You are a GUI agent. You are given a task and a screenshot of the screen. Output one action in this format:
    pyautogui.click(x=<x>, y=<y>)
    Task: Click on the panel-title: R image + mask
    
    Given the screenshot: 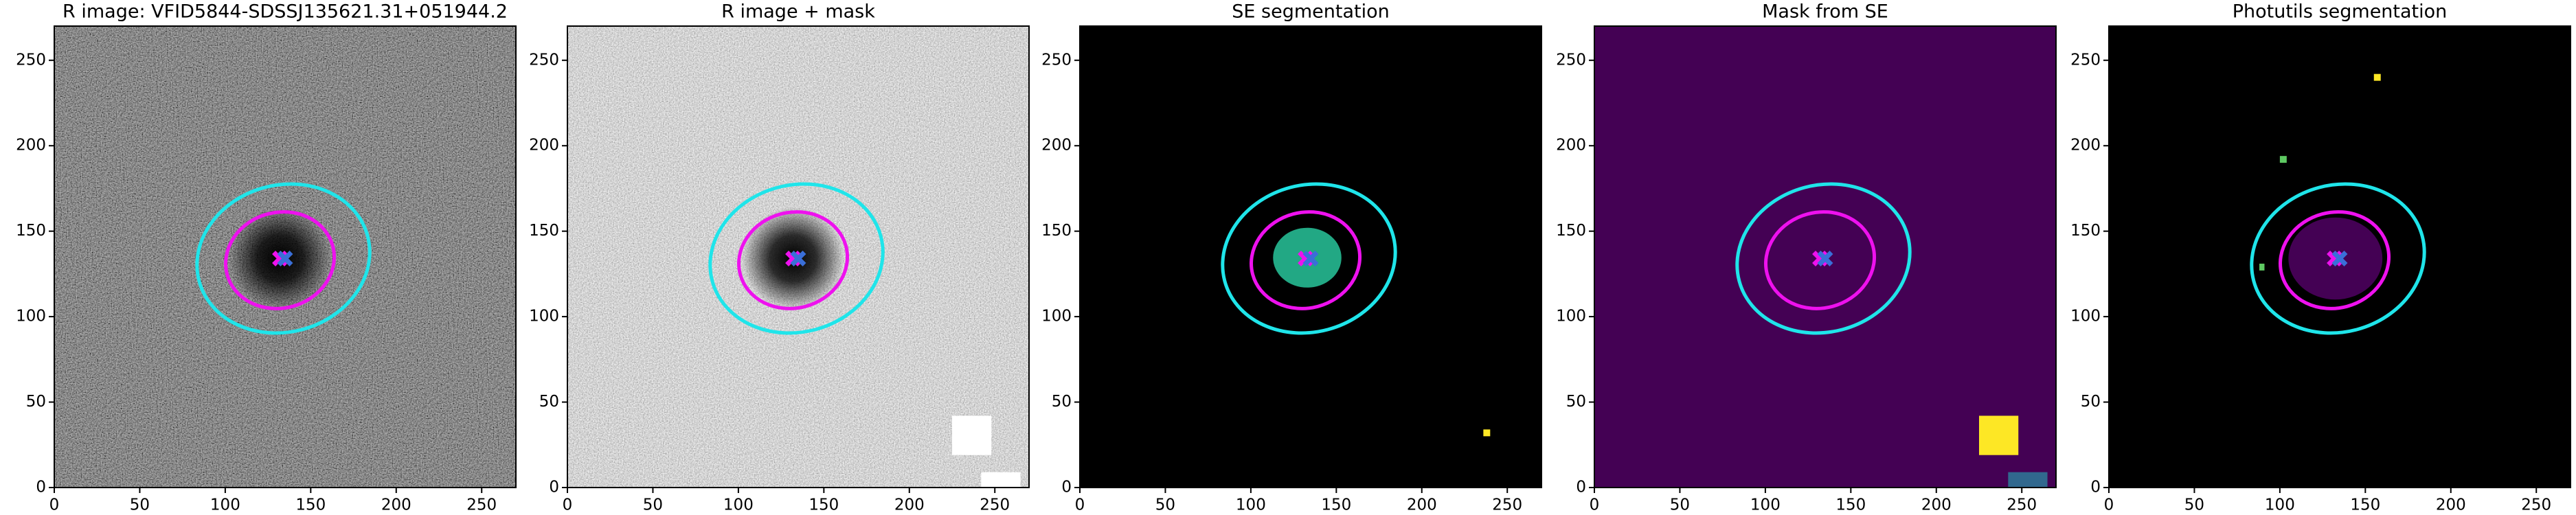 What is the action you would take?
    pyautogui.click(x=798, y=12)
    